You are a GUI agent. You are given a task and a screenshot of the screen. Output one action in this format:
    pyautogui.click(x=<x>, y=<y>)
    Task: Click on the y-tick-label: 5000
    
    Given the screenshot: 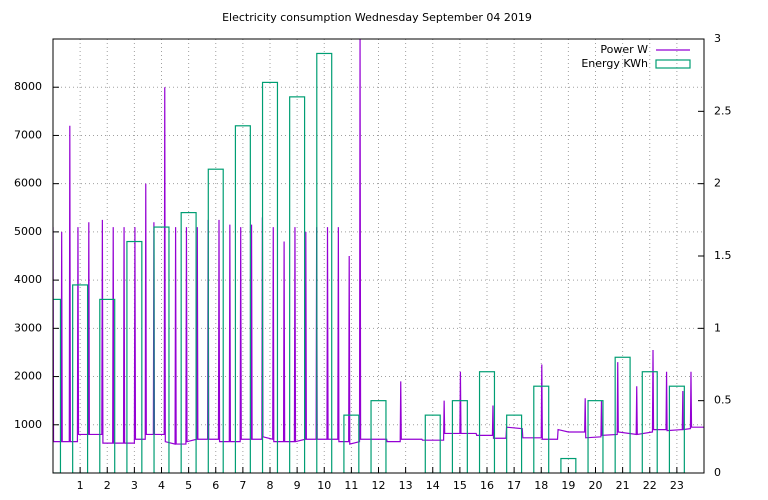 What is the action you would take?
    pyautogui.click(x=28, y=231)
    